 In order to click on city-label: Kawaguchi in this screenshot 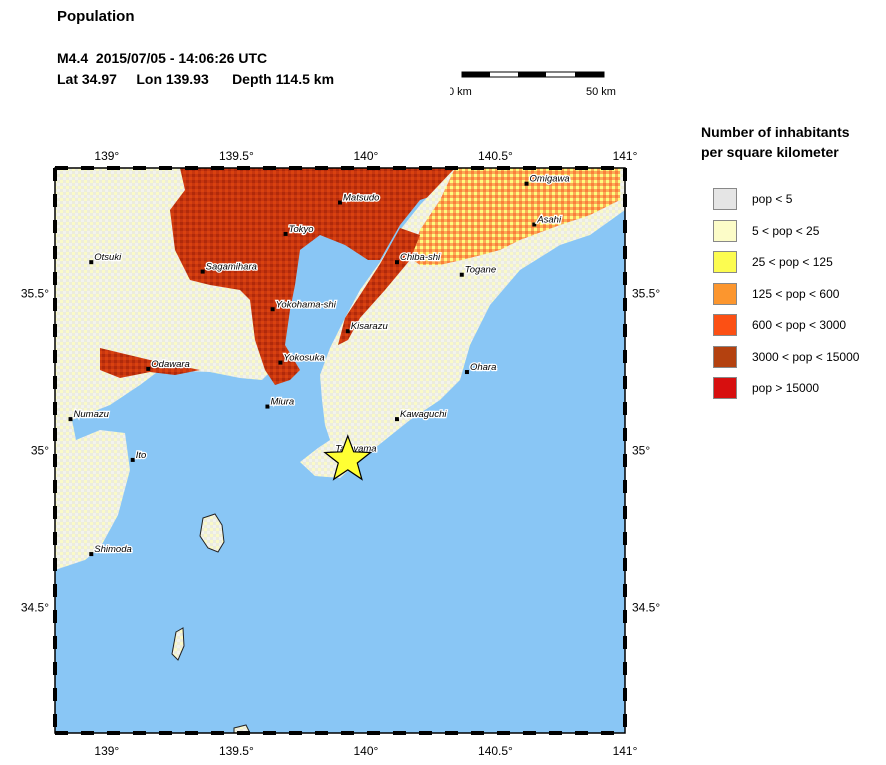, I will do `click(423, 414)`.